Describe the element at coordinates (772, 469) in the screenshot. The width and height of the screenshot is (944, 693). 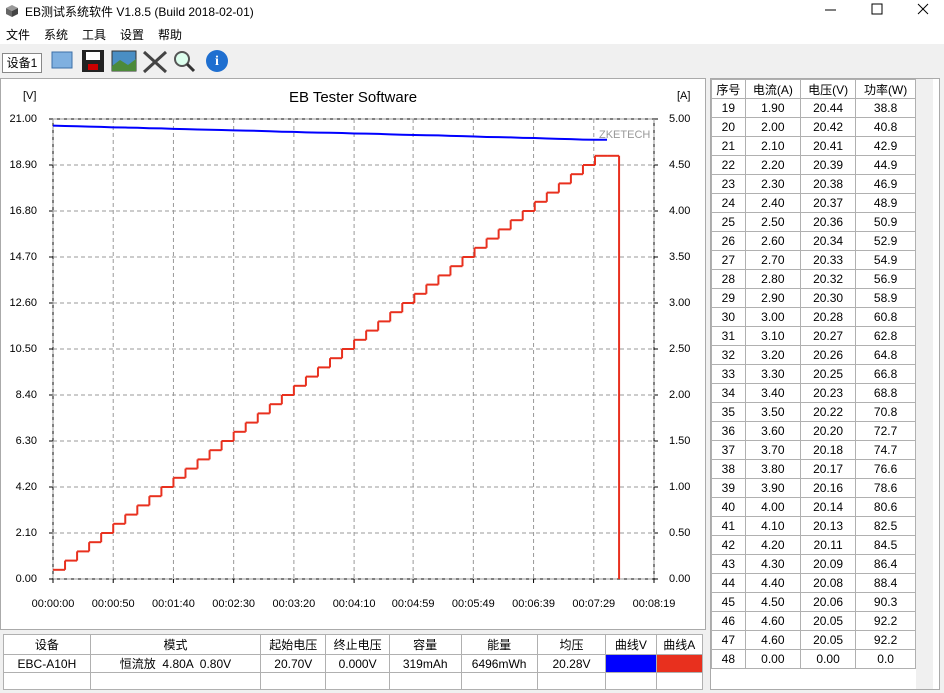
I see `log-cell: 3.80` at that location.